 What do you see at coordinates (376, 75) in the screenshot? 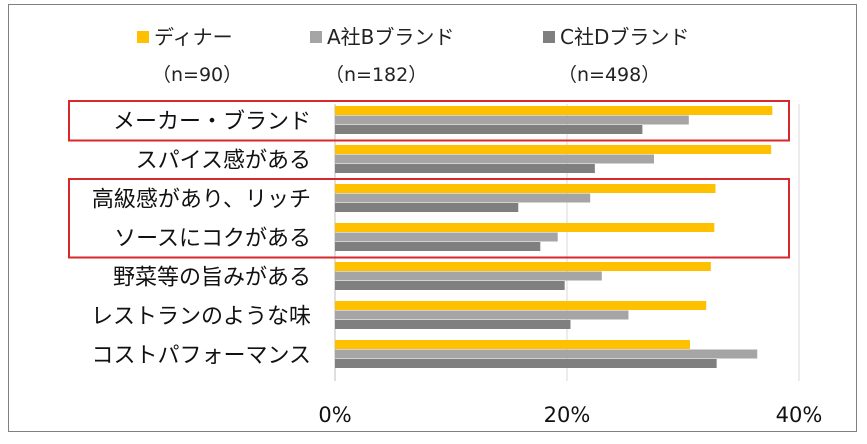
I see `legend-sample-size: （n=182）` at bounding box center [376, 75].